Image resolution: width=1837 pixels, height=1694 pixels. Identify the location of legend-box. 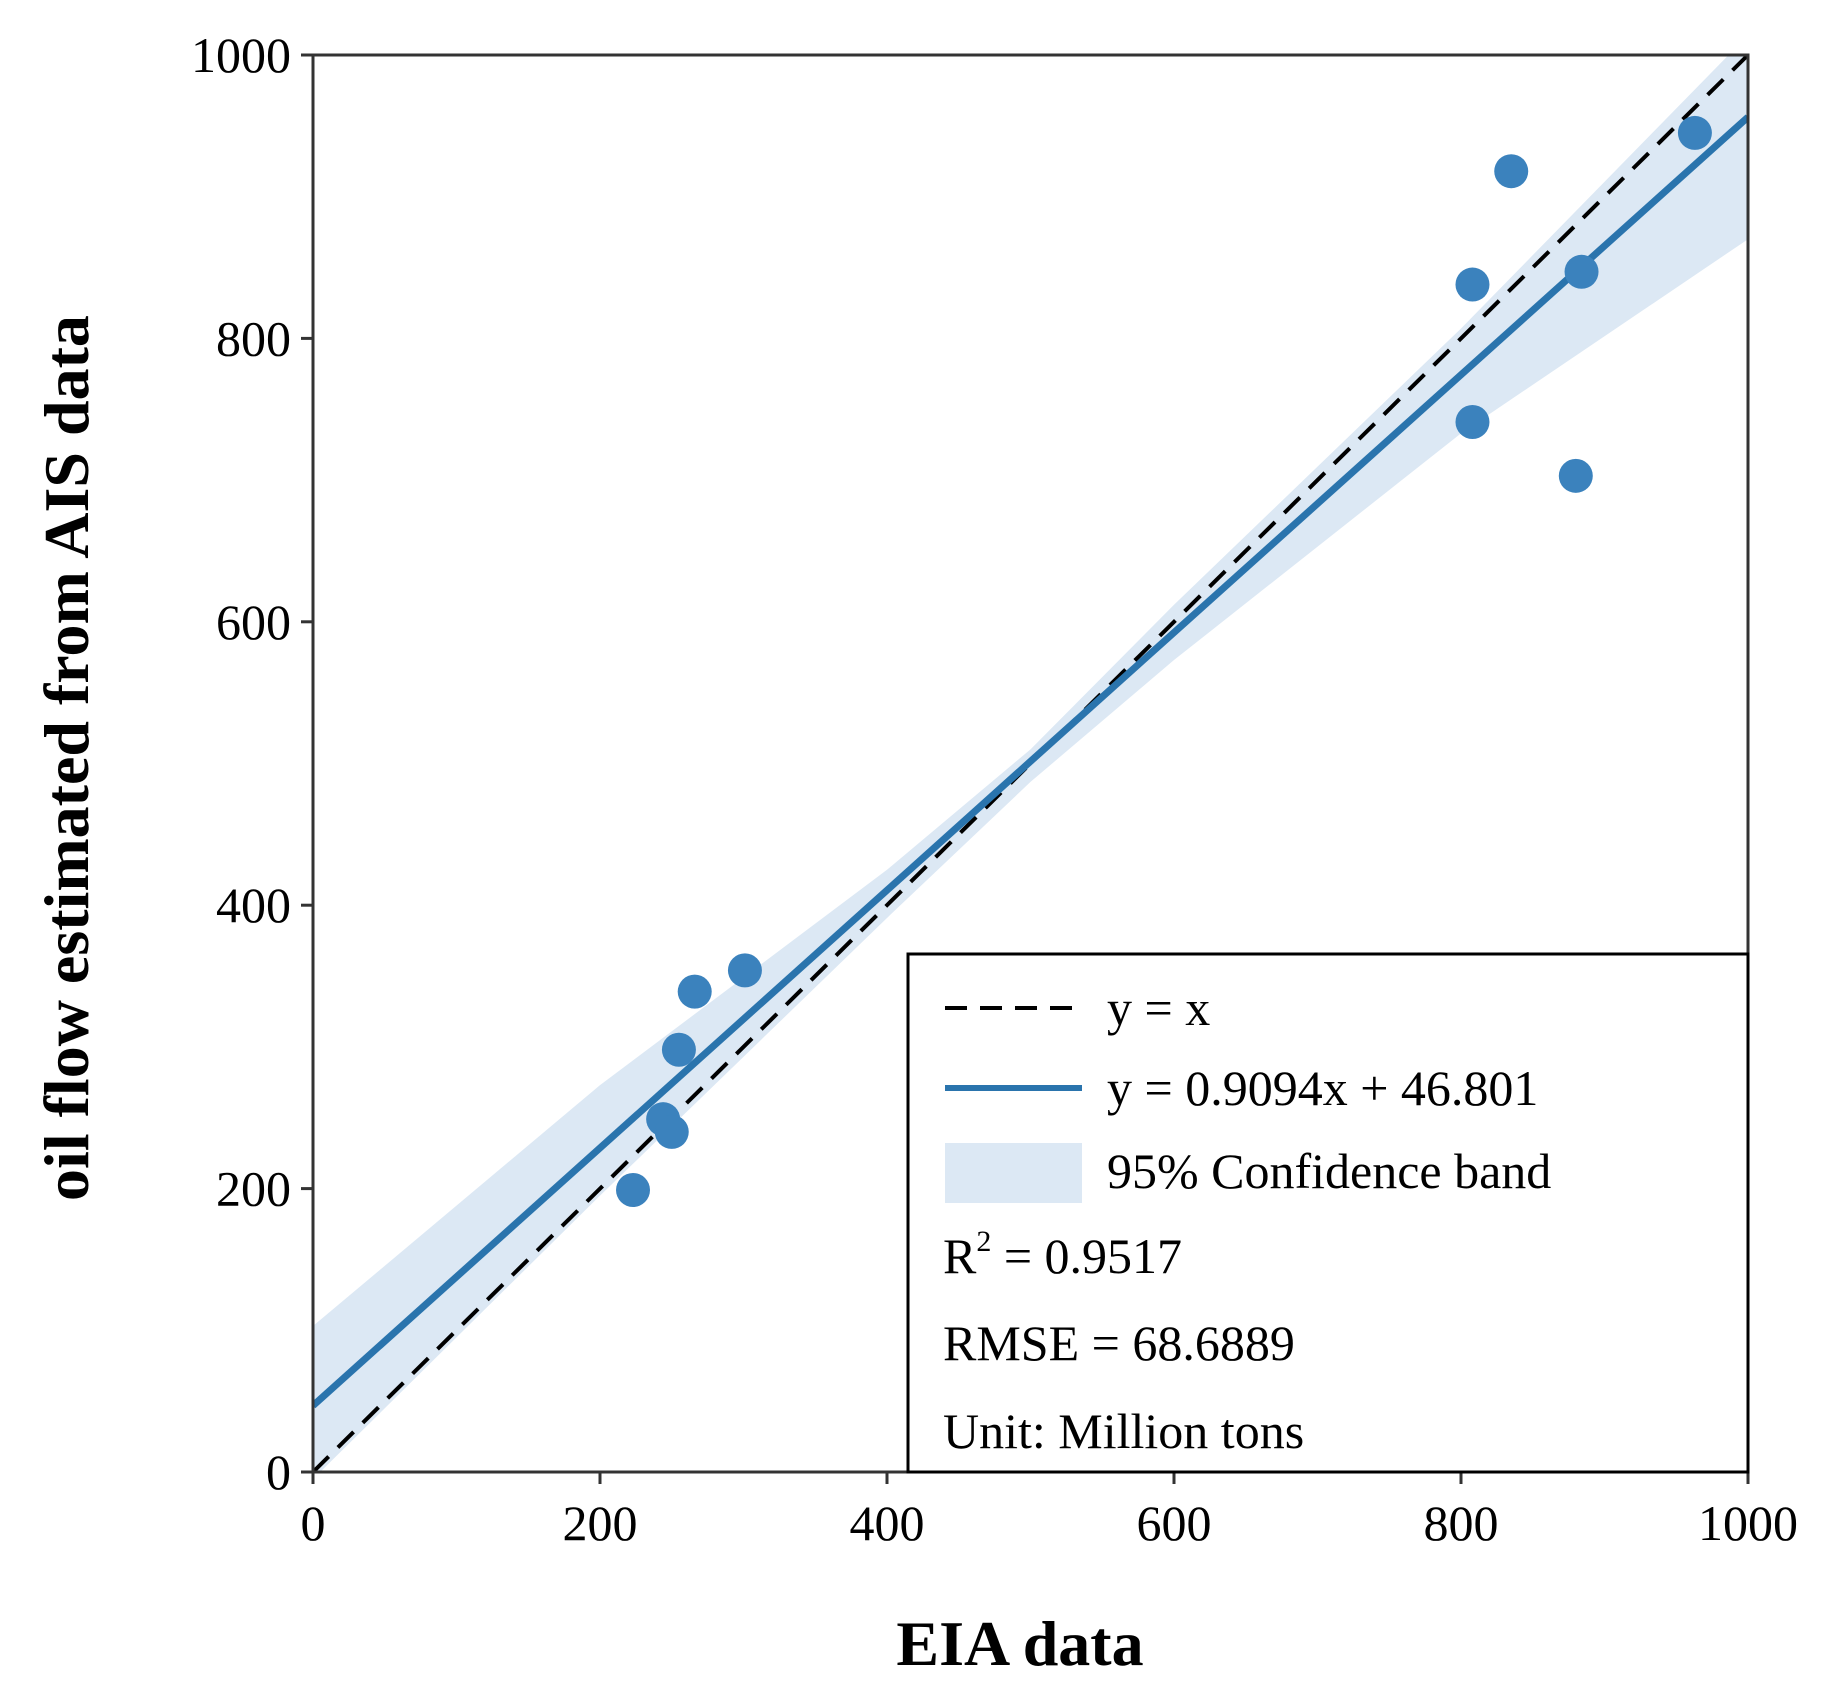
(1328, 1213).